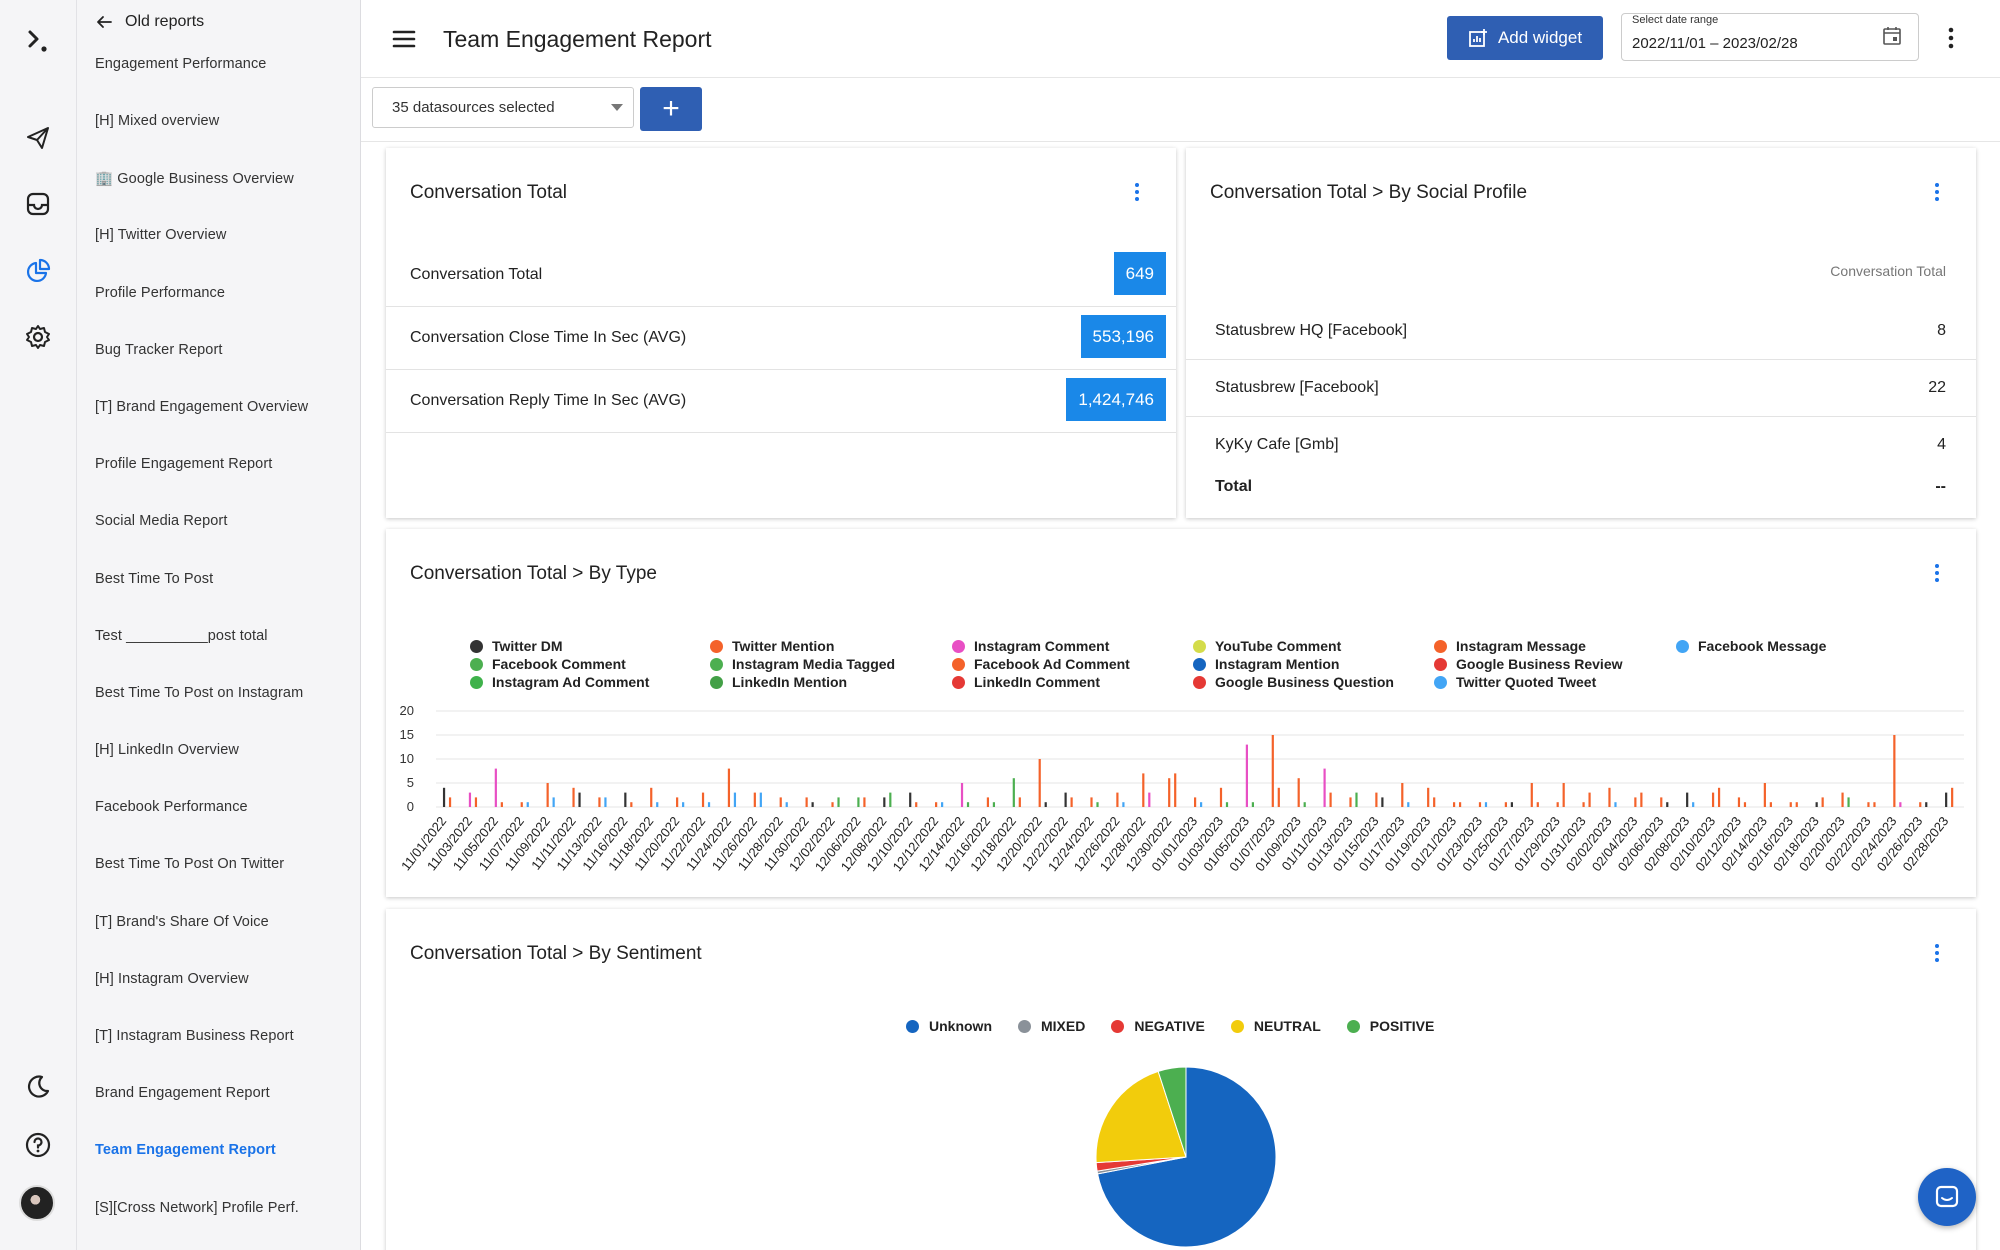 This screenshot has height=1250, width=2000. What do you see at coordinates (182, 921) in the screenshot?
I see `sidebar-report-item: [T] Brand's Share Of Voice` at bounding box center [182, 921].